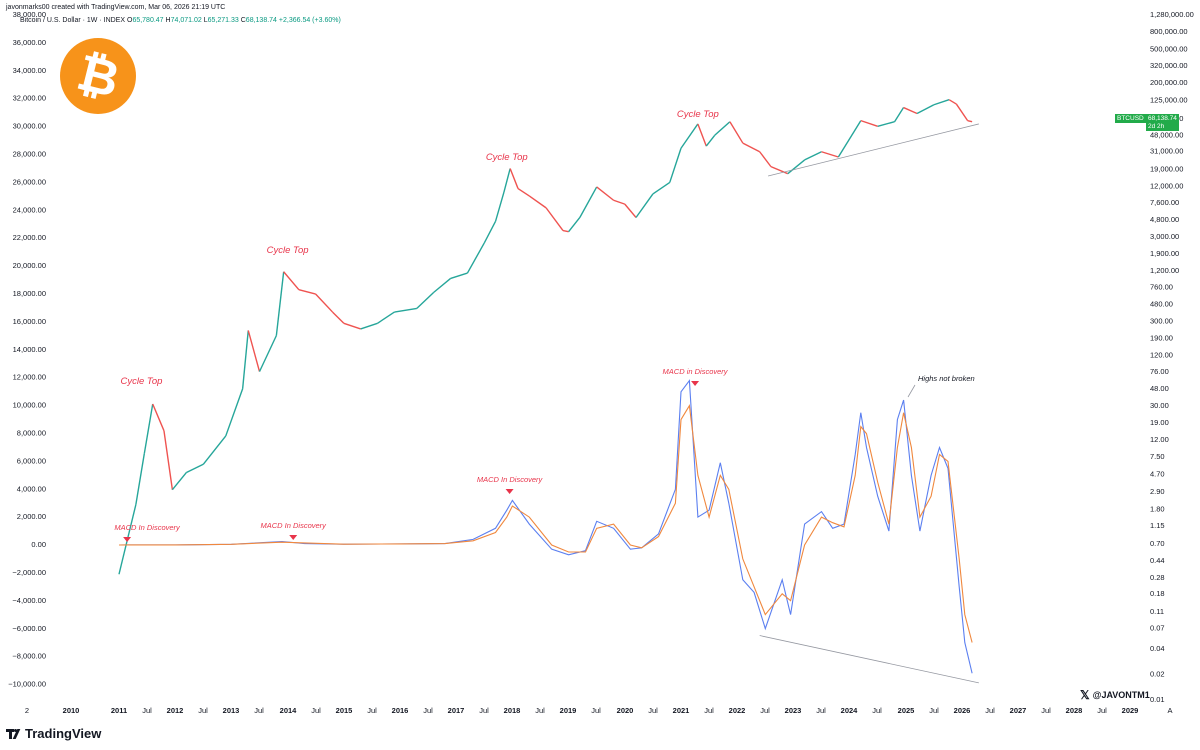  What do you see at coordinates (29, 405) in the screenshot?
I see `left-tick-label: 10,000.00` at bounding box center [29, 405].